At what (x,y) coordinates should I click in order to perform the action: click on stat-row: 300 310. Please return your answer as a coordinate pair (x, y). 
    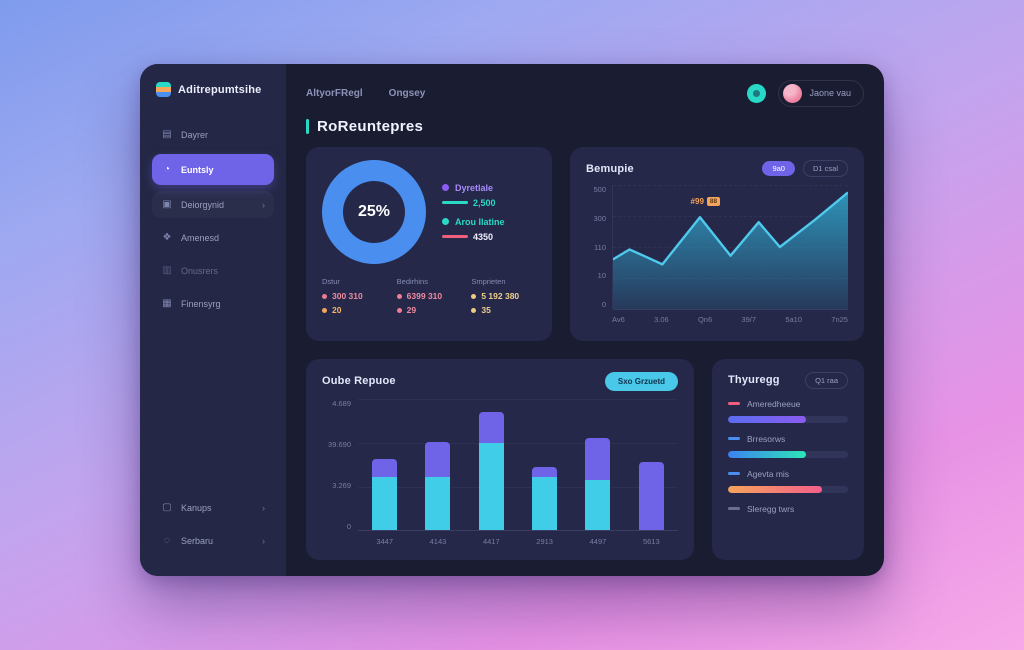
    Looking at the image, I should click on (354, 296).